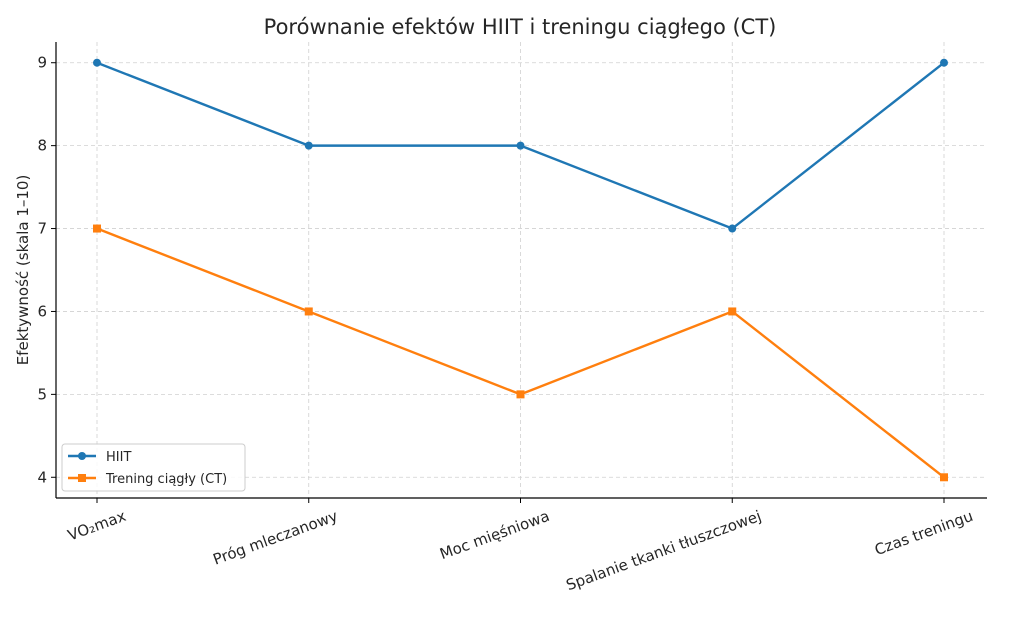 This screenshot has height=618, width=1024. What do you see at coordinates (42, 229) in the screenshot?
I see `y-tick-label: 7` at bounding box center [42, 229].